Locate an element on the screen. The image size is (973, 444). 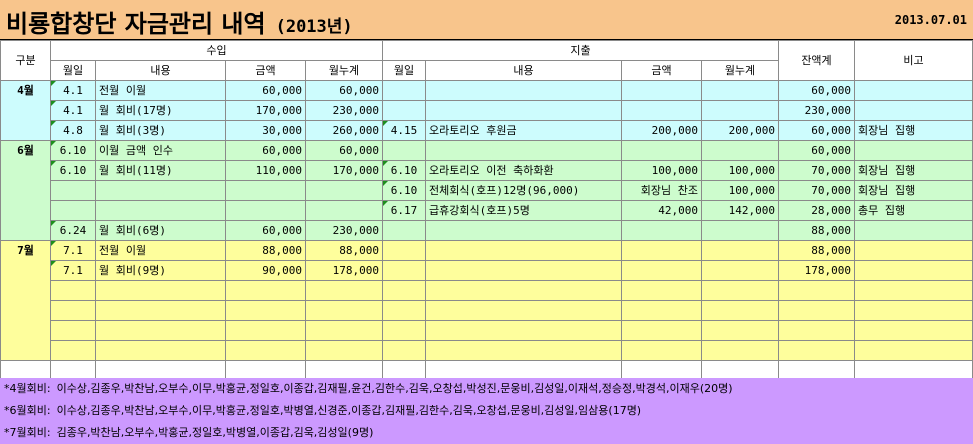
balance-cell: 70,000 is located at coordinates (816, 170).